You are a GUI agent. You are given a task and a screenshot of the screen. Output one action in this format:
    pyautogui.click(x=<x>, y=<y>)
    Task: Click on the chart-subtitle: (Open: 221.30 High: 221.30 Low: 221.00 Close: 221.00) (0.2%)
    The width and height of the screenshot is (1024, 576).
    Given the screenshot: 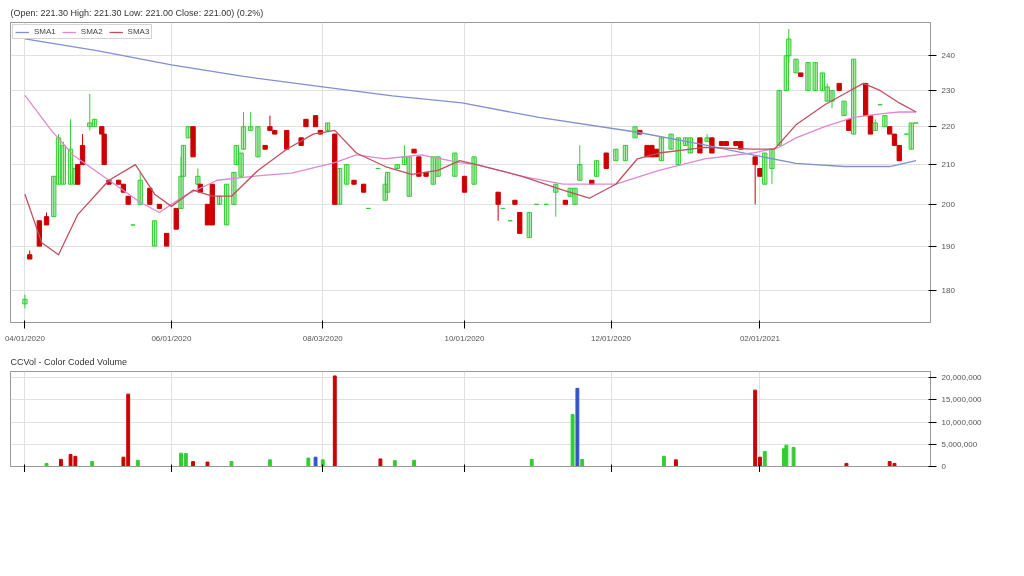 What is the action you would take?
    pyautogui.click(x=137, y=12)
    